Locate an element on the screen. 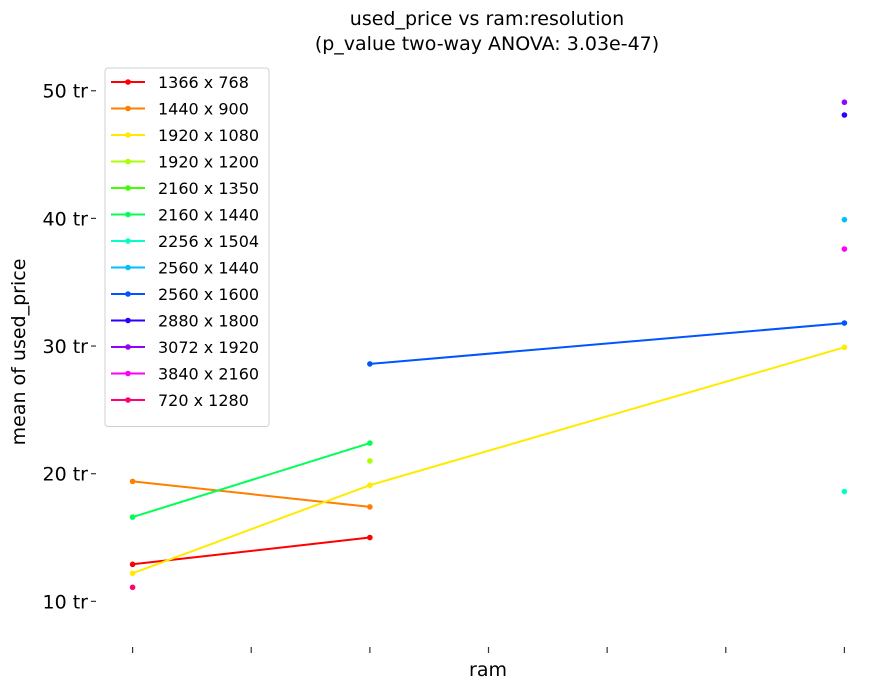 The height and width of the screenshot is (690, 889). legend-item: 2160 x 1440 is located at coordinates (185, 215).